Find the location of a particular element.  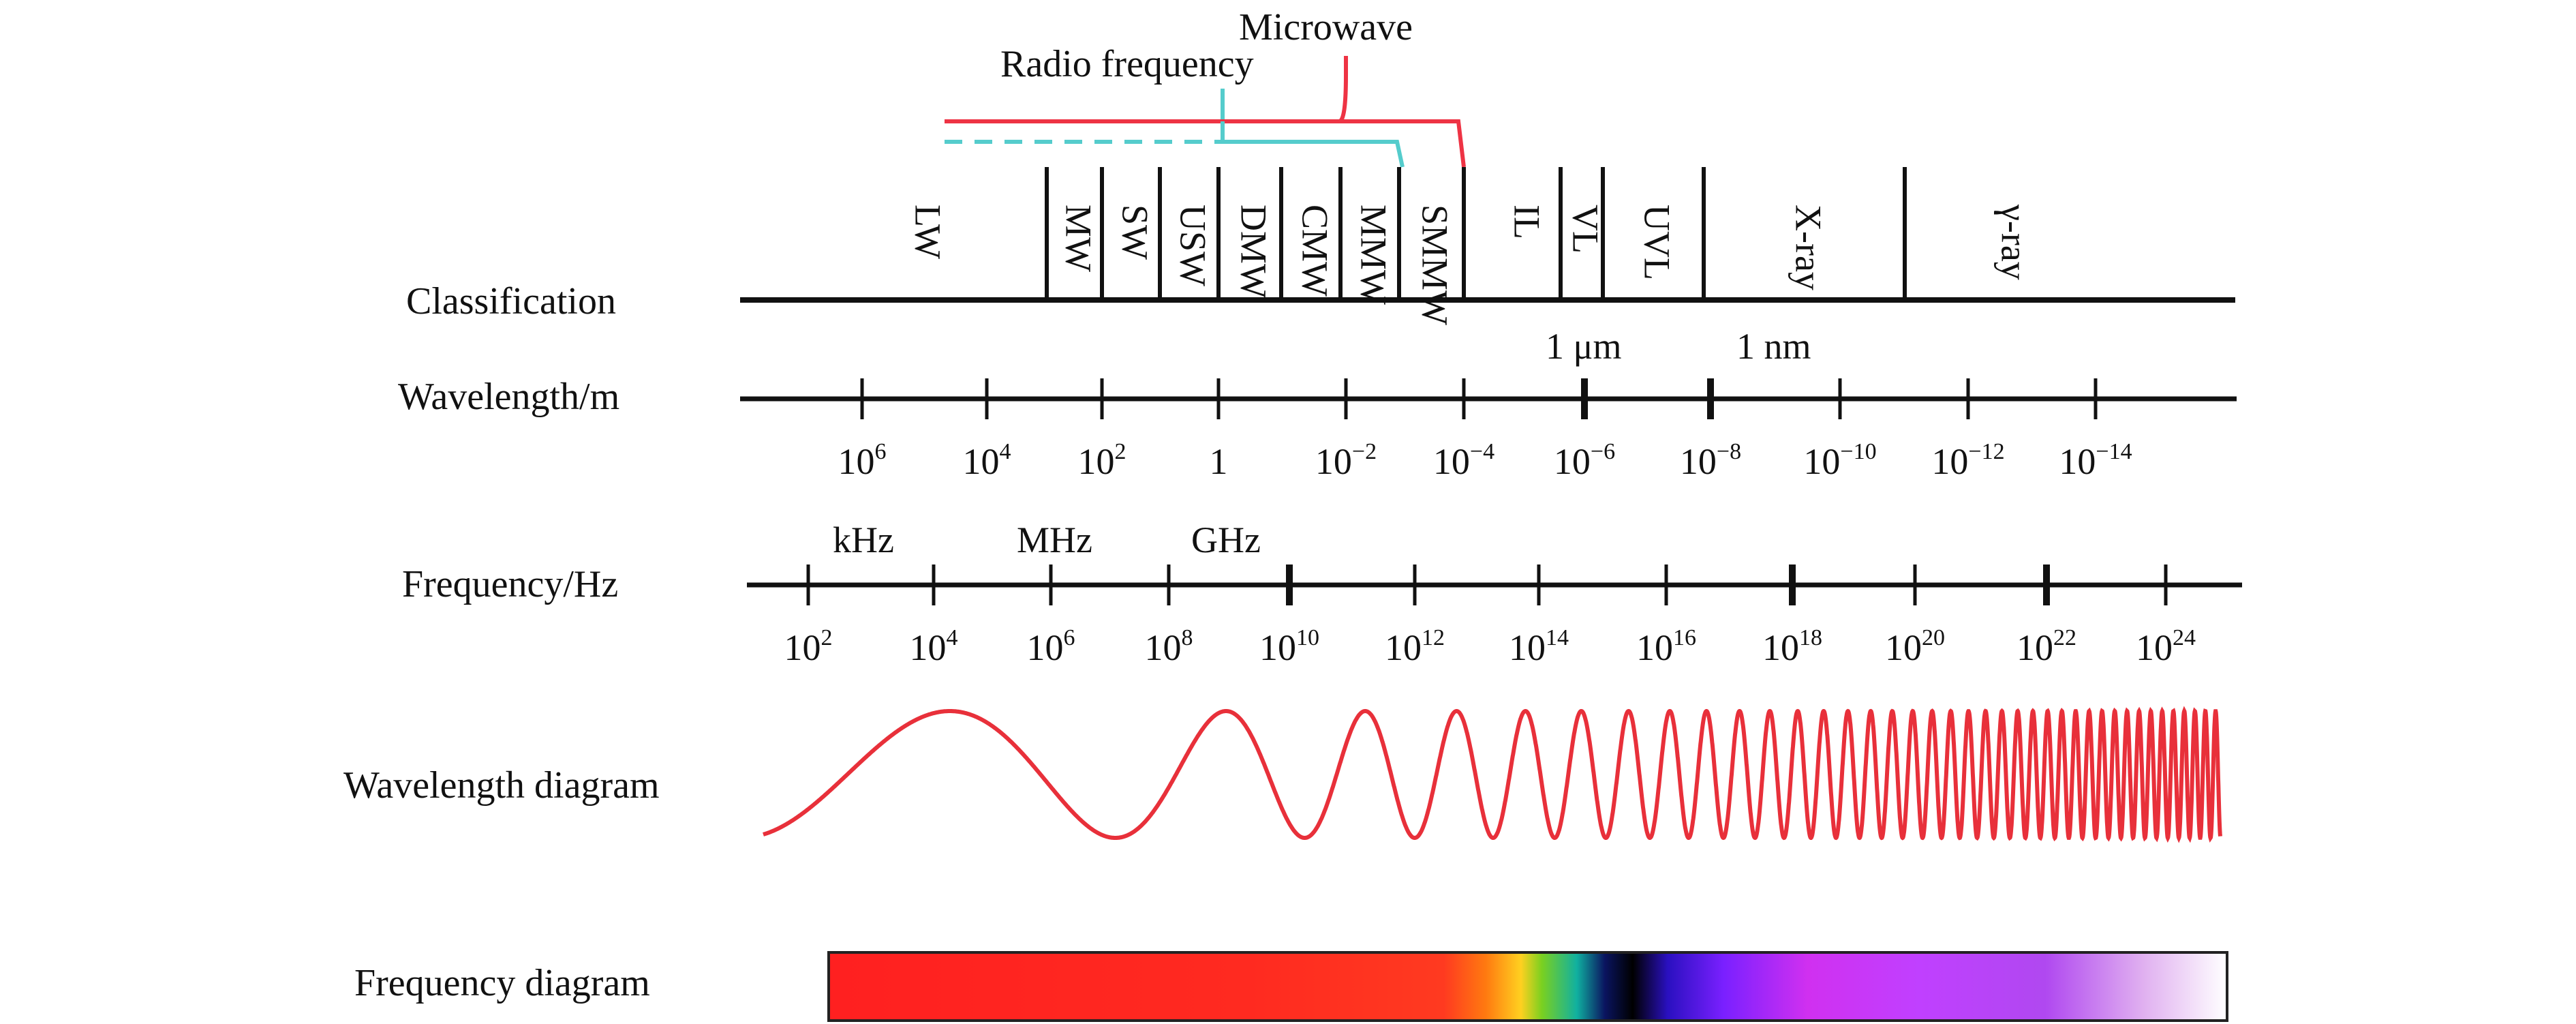

classification-row: LW MW SW USW DMW CMW MMW SMMW IL VL UVL X-ray γ-ray is located at coordinates (1487, 246).